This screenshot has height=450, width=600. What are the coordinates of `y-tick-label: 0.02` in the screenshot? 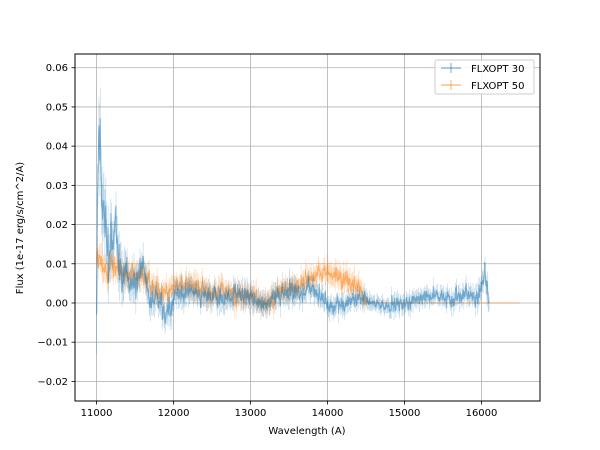 It's located at (57, 225).